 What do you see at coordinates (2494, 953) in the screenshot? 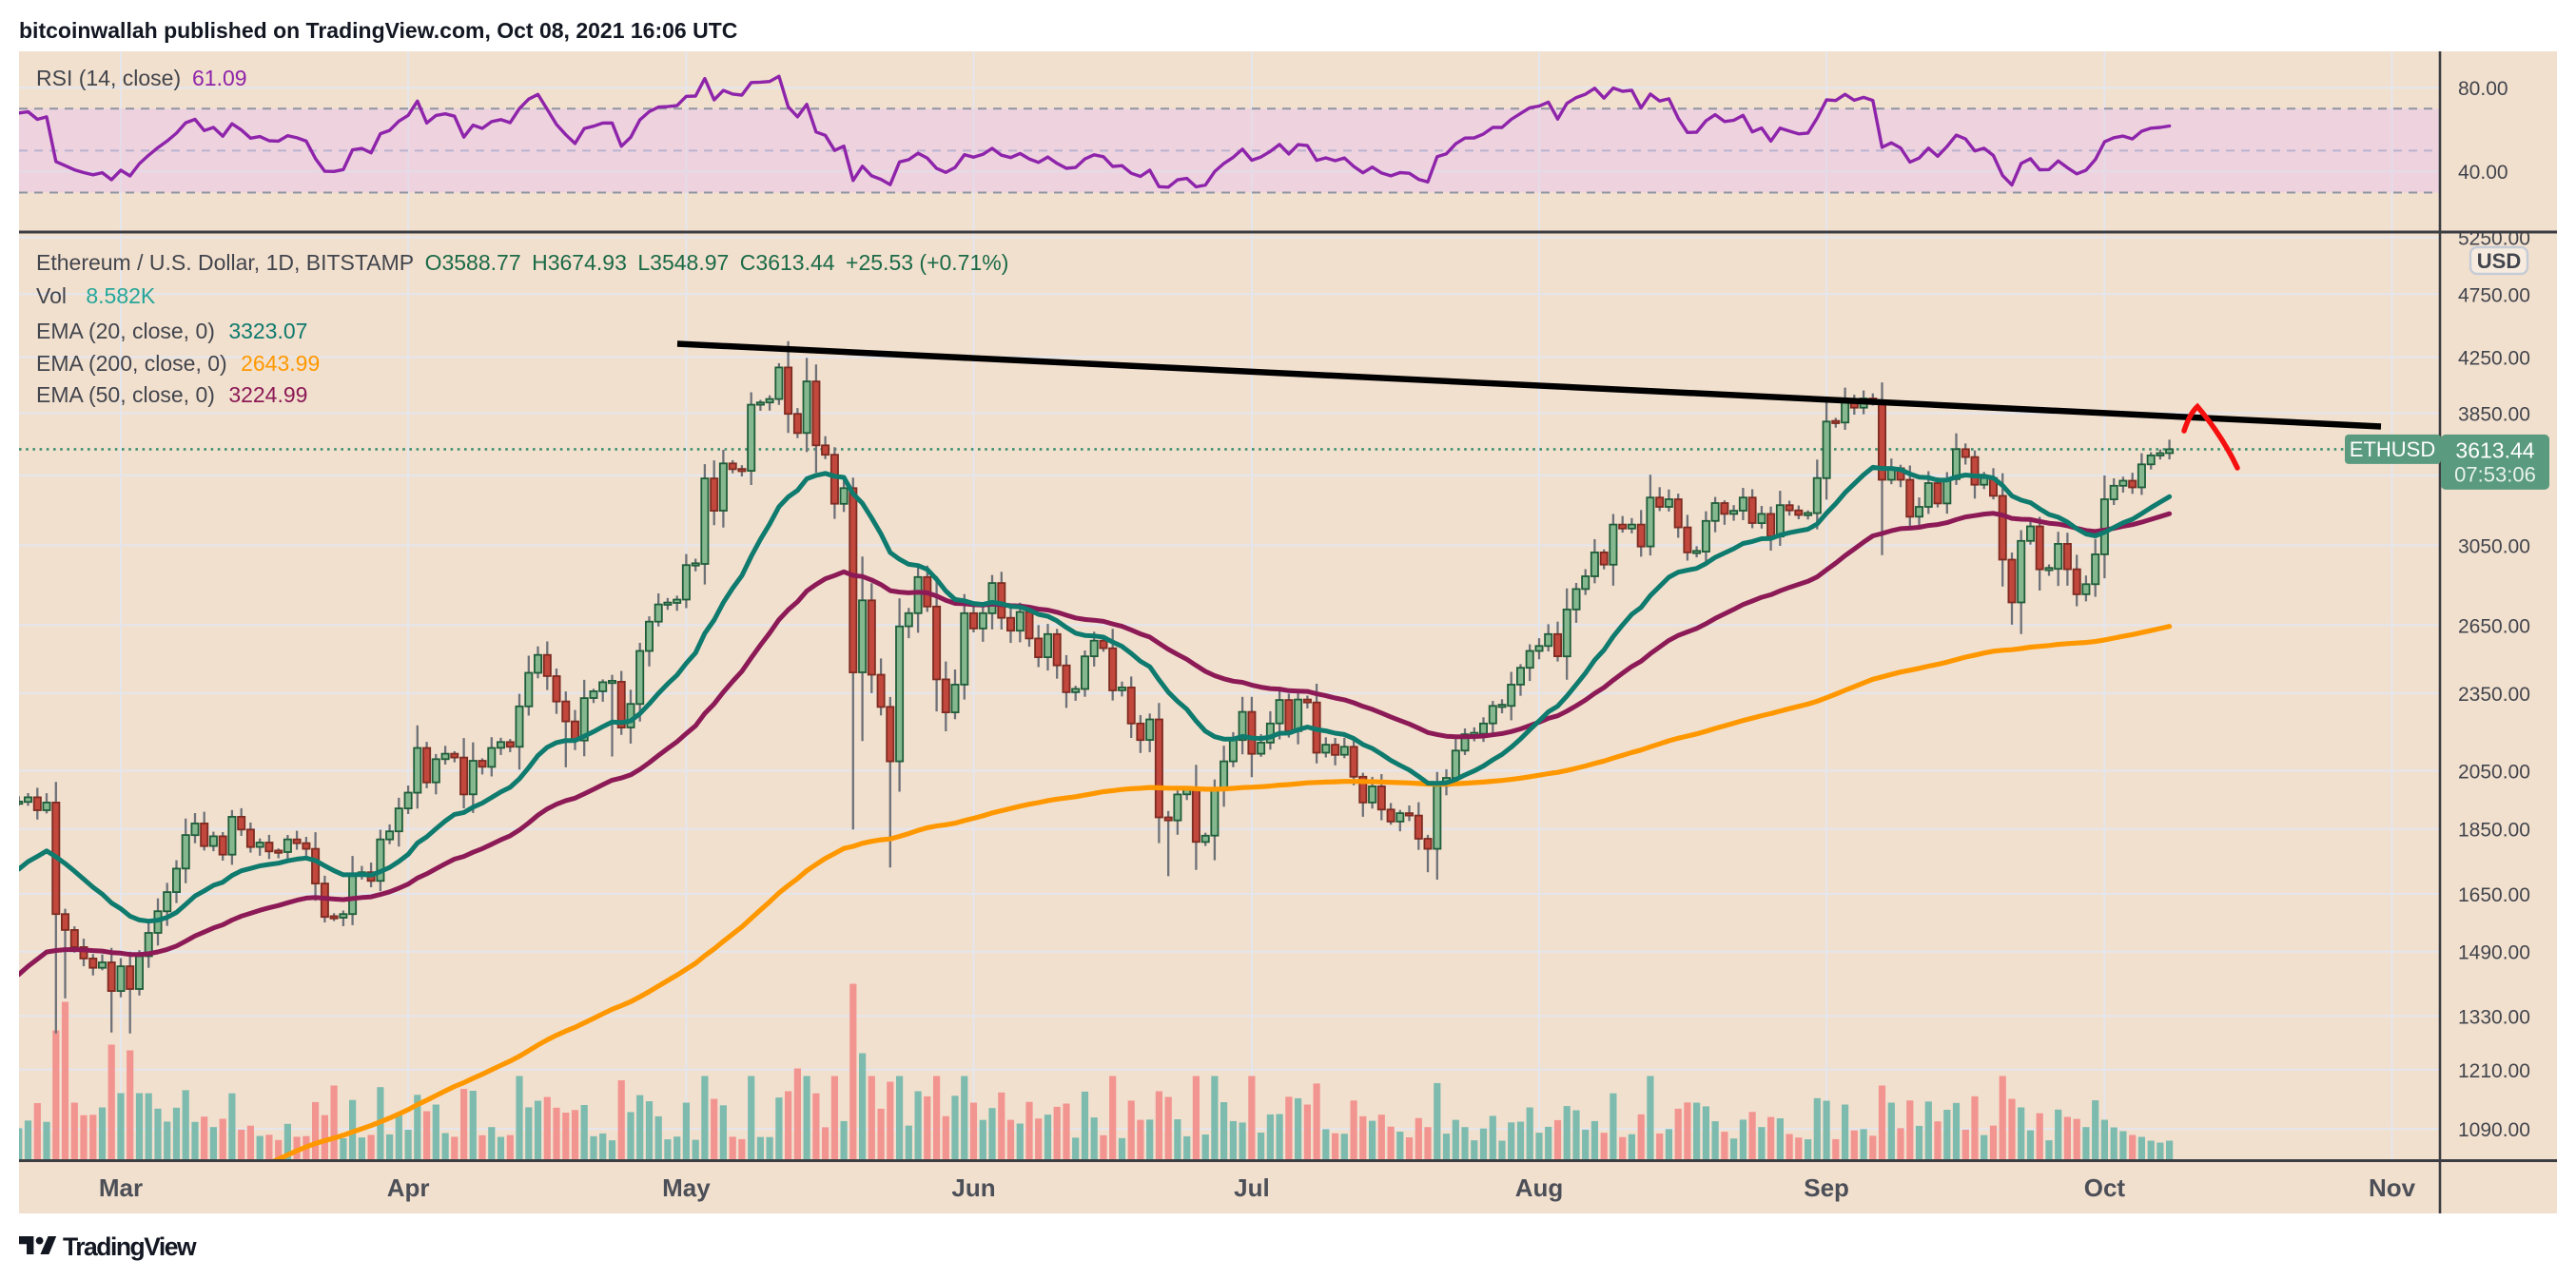
I see `svg-text: 1490.00` at bounding box center [2494, 953].